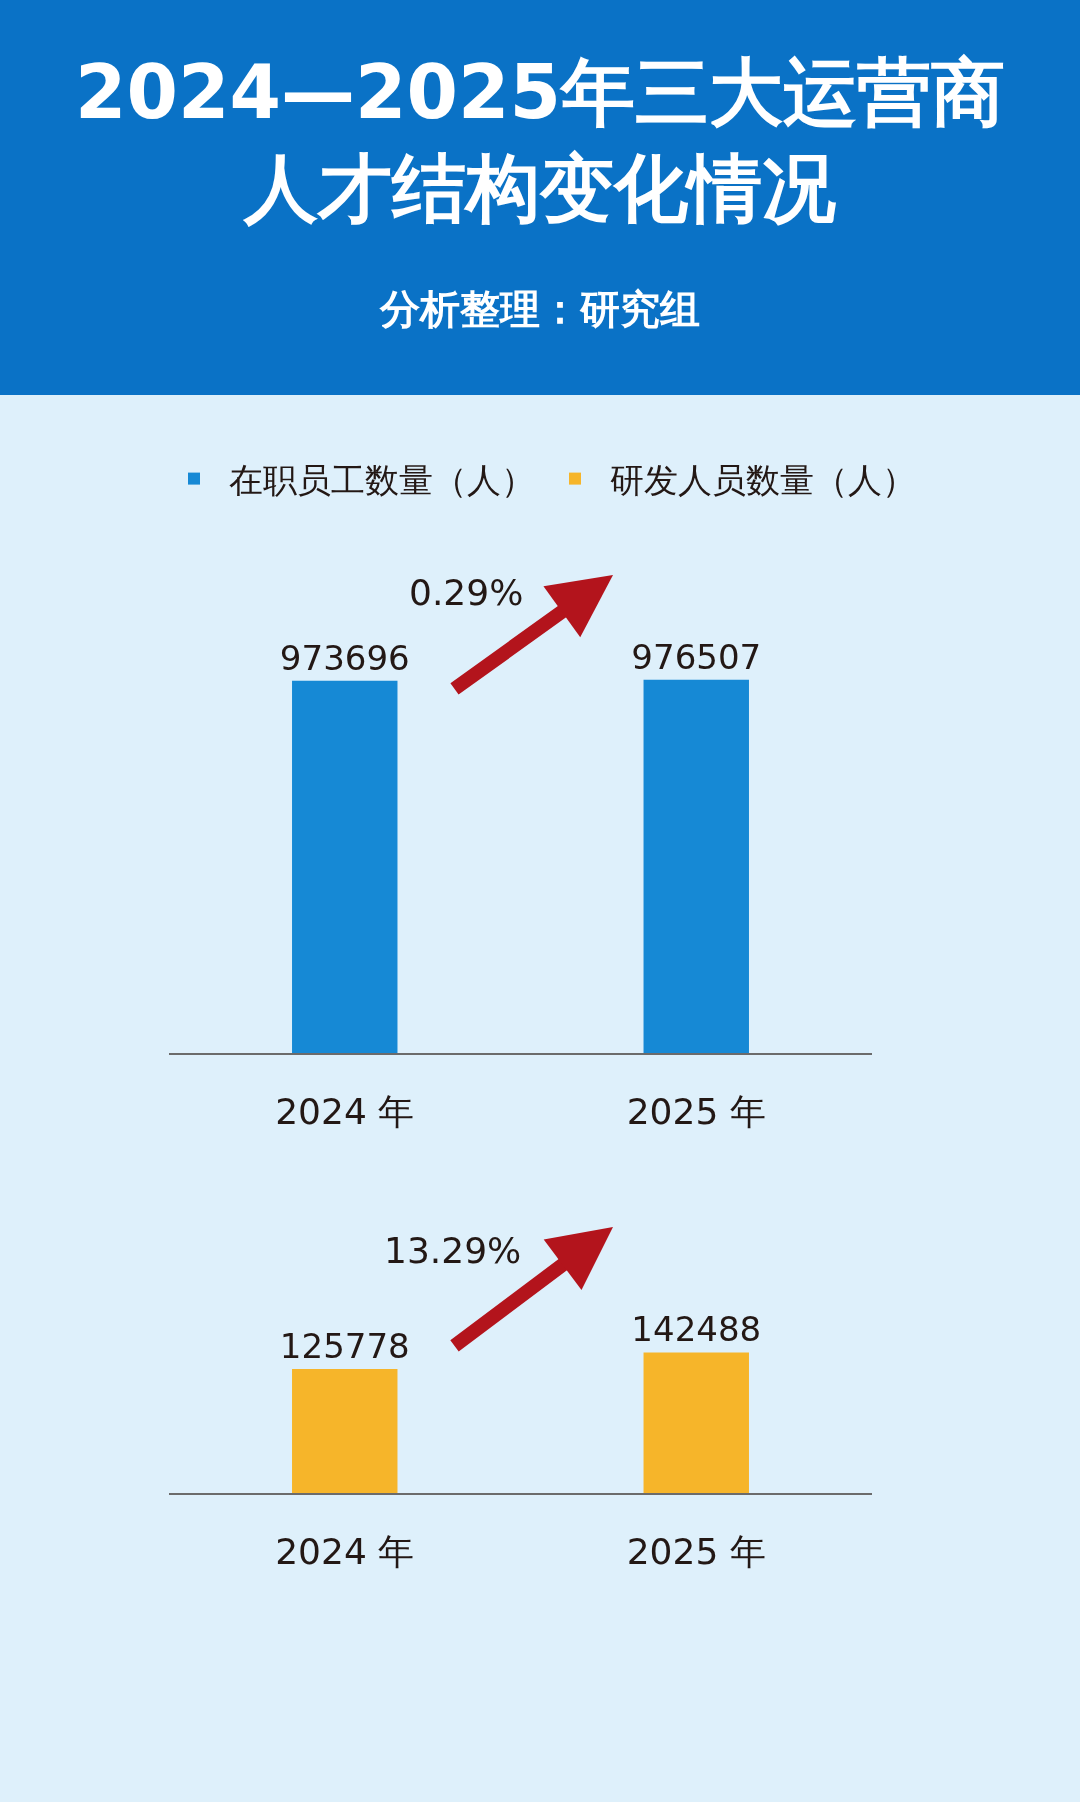  I want to click on data-label: 973696, so click(344, 657).